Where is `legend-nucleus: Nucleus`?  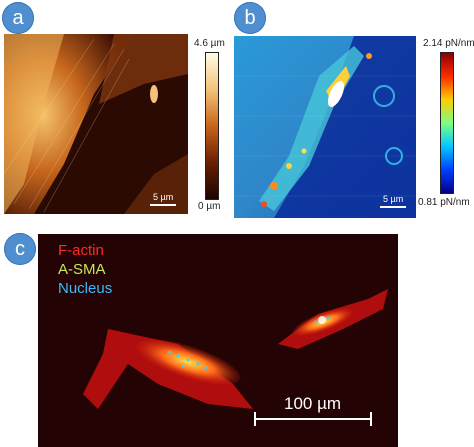 legend-nucleus: Nucleus is located at coordinates (85, 288).